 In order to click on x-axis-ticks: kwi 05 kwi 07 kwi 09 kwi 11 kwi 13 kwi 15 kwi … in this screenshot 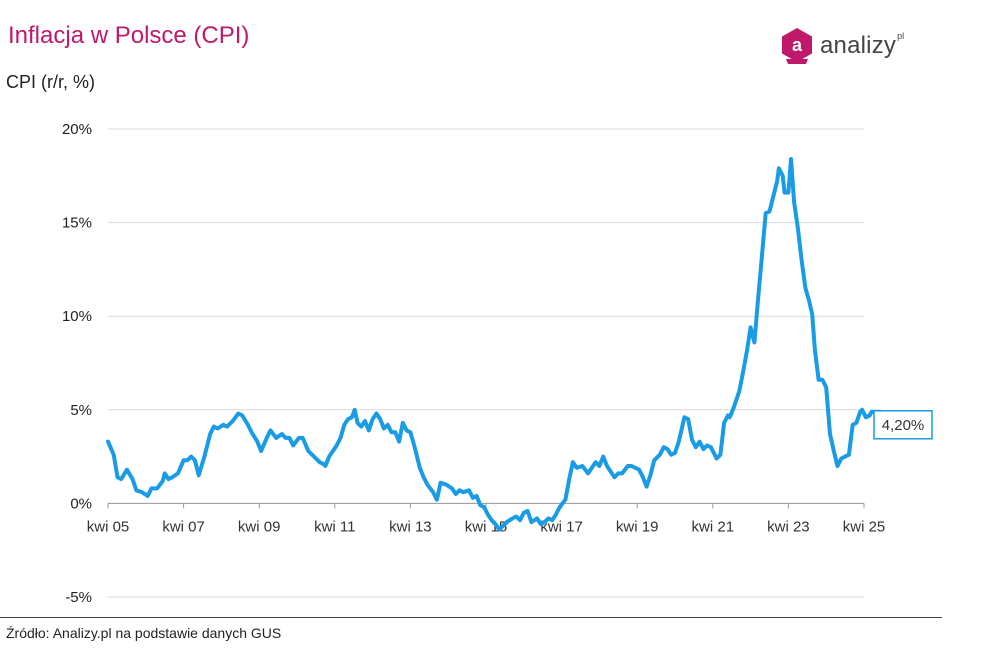, I will do `click(486, 519)`.